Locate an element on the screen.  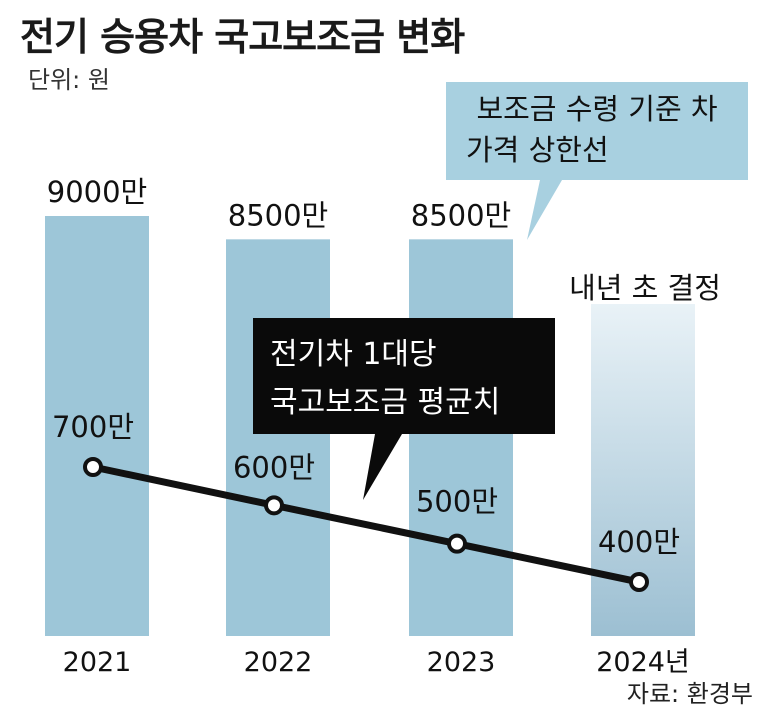
avg-subsidy-label-2023: 500만 is located at coordinates (457, 502).